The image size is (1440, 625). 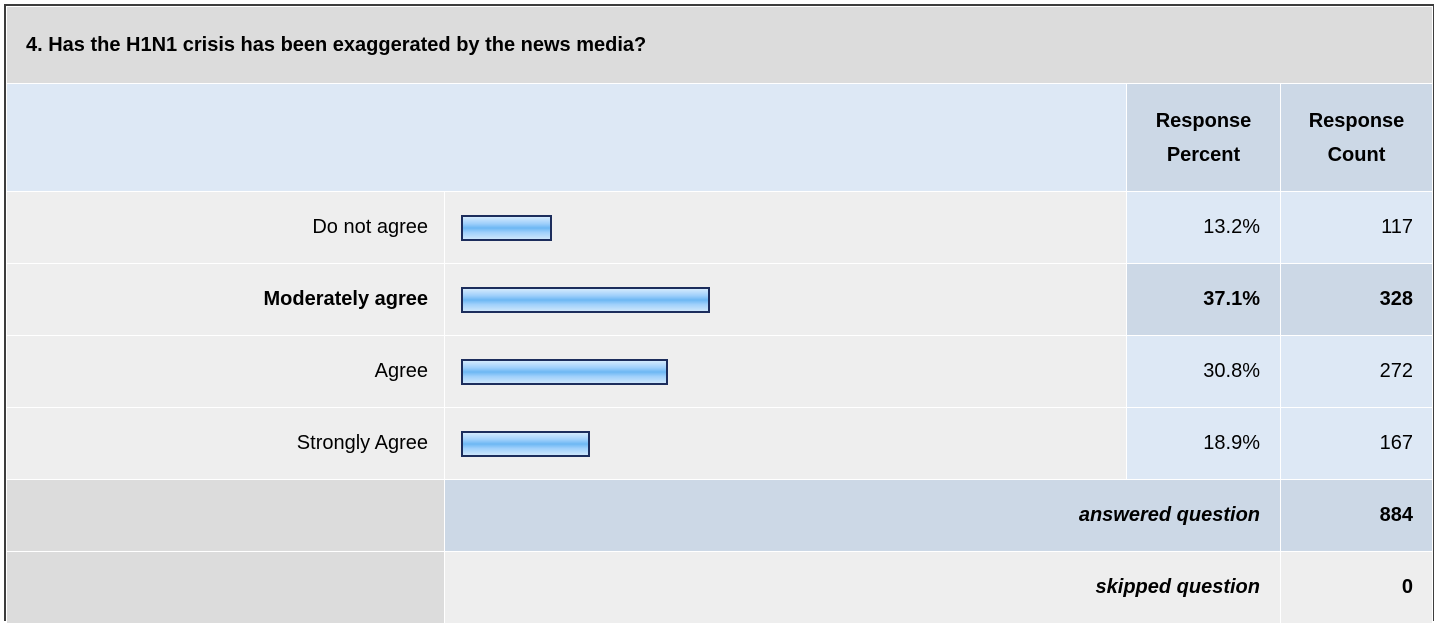 I want to click on header-response-percent: Response Percent, so click(x=1203, y=137).